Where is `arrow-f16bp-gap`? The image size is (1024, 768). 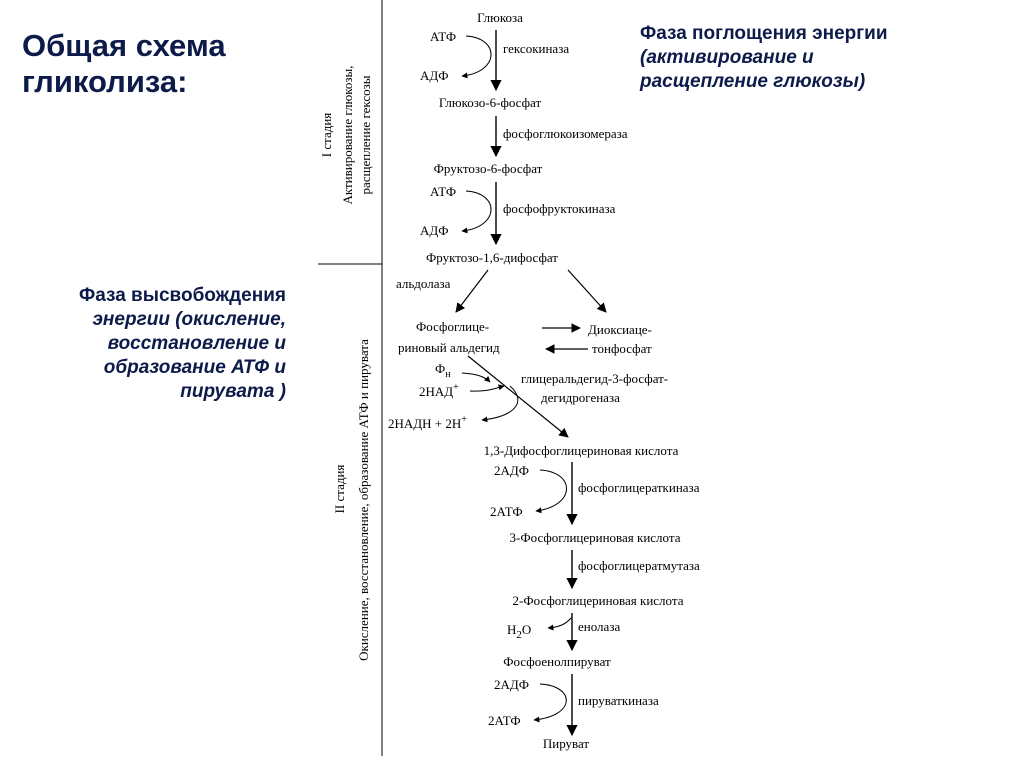 arrow-f16bp-gap is located at coordinates (472, 291).